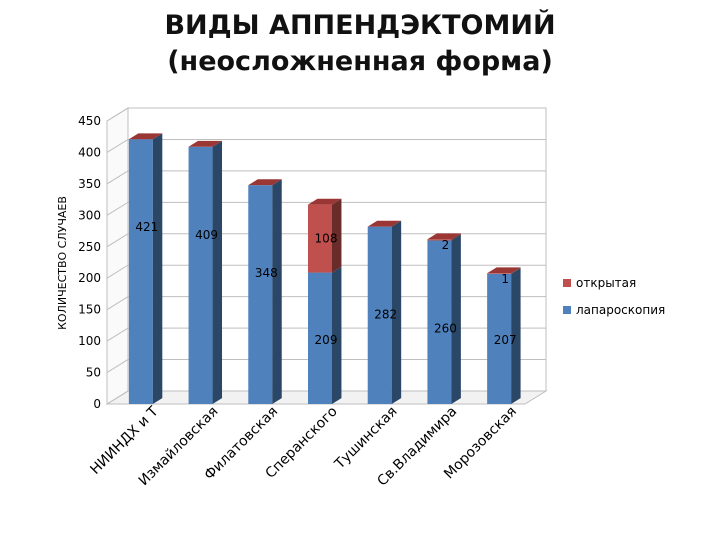  I want to click on data-label-open: 2, so click(446, 245).